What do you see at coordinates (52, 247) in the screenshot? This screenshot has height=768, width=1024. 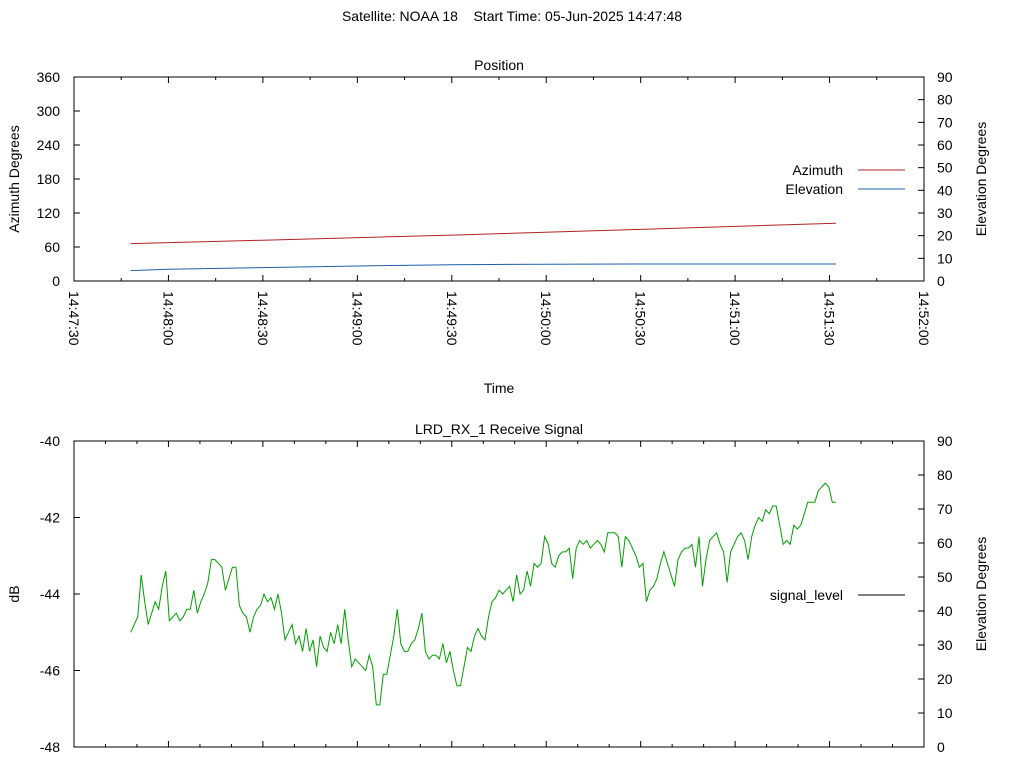 I see `y-tick-label: 60` at bounding box center [52, 247].